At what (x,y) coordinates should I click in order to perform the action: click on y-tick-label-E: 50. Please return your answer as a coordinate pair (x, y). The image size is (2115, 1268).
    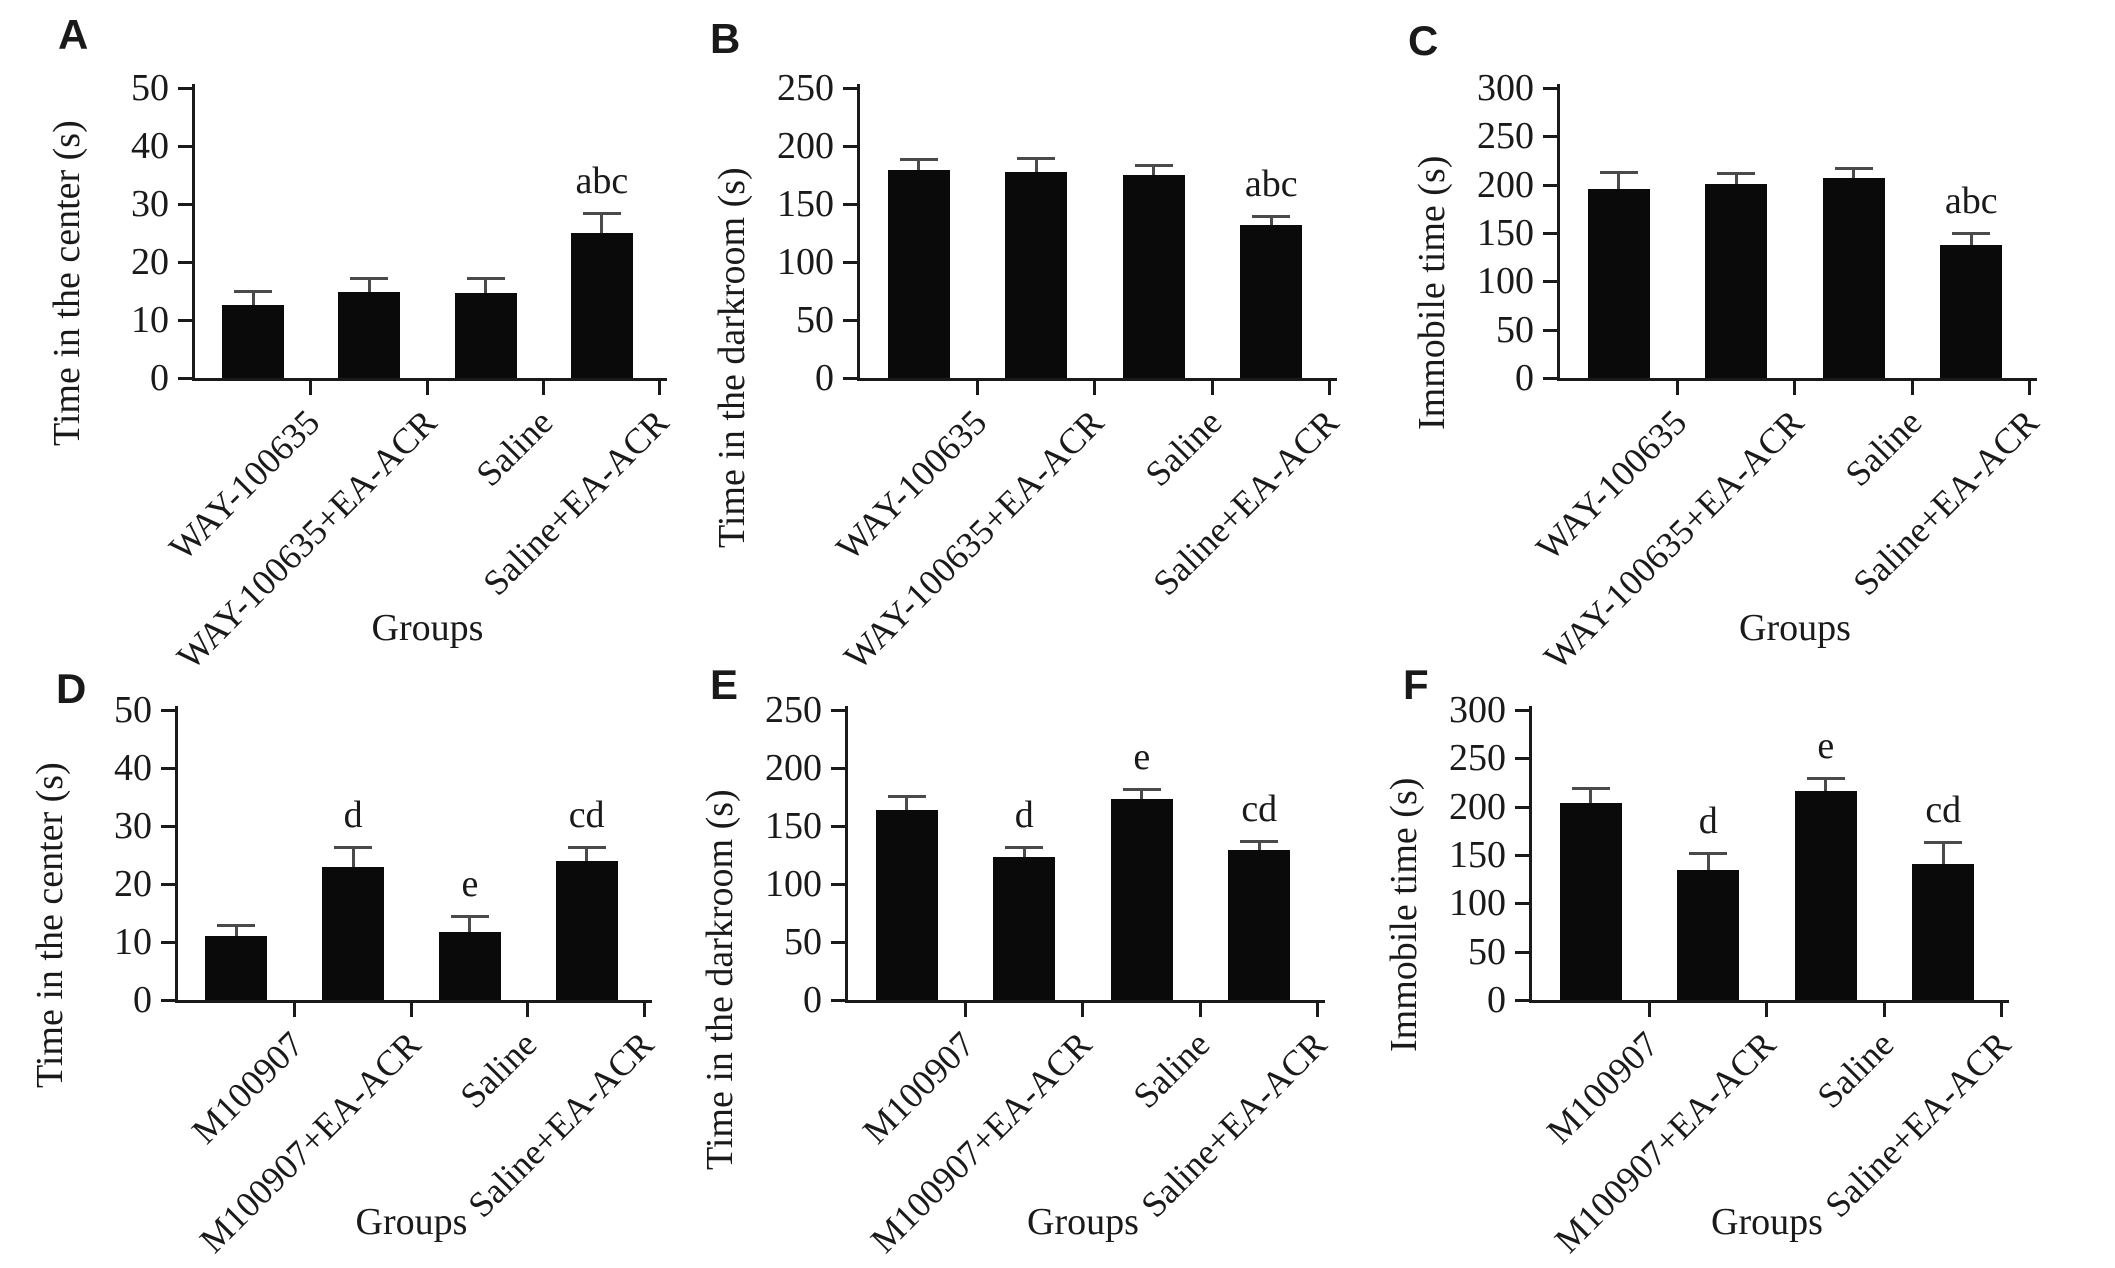
    Looking at the image, I should click on (803, 942).